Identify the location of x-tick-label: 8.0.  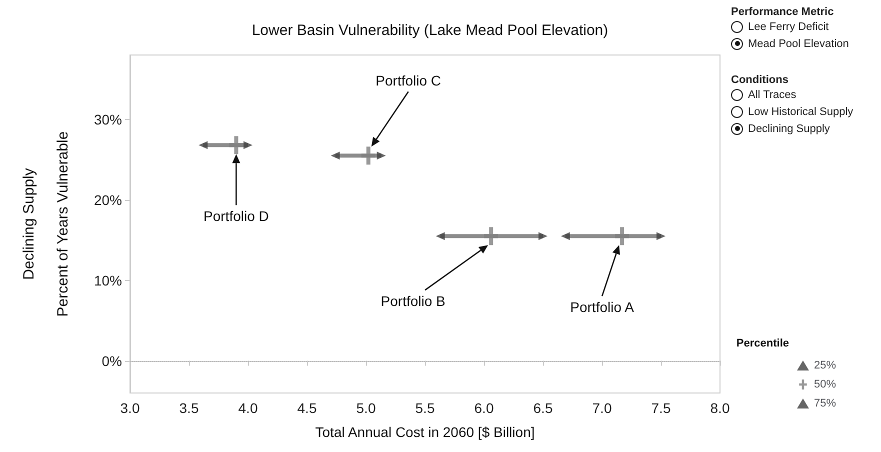
(720, 408).